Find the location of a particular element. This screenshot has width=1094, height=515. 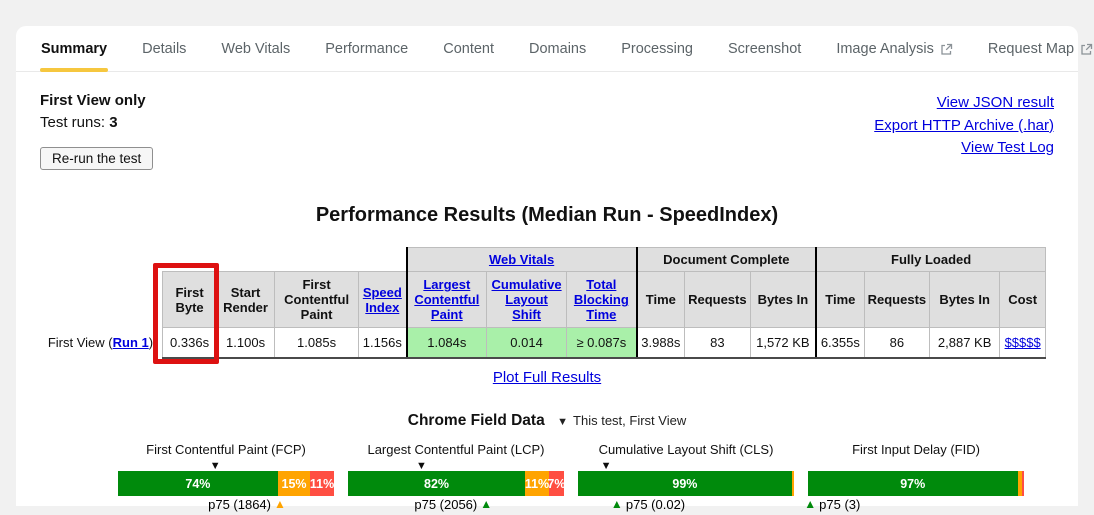

tab-label: Domains is located at coordinates (558, 49).